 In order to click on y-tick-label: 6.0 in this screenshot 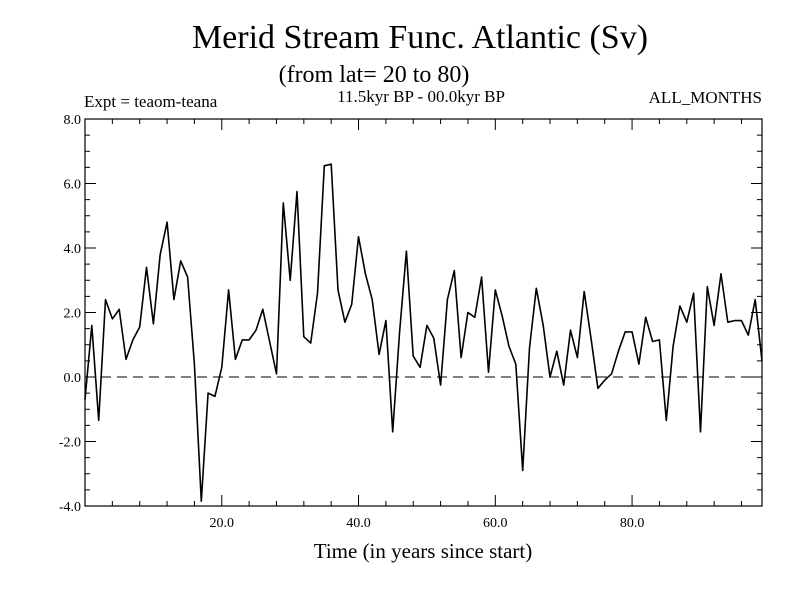, I will do `click(73, 185)`.